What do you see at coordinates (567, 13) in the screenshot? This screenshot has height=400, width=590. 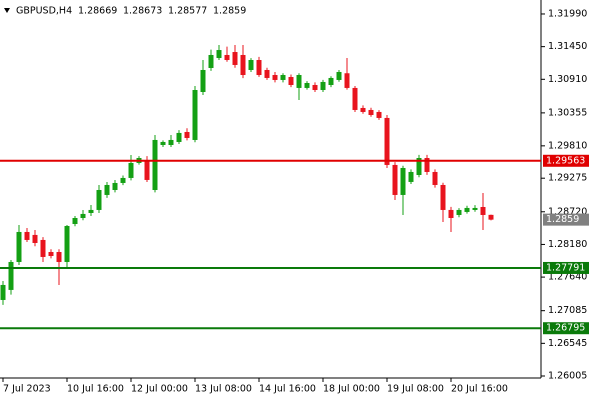 I see `y-tick-label: 1.31990` at bounding box center [567, 13].